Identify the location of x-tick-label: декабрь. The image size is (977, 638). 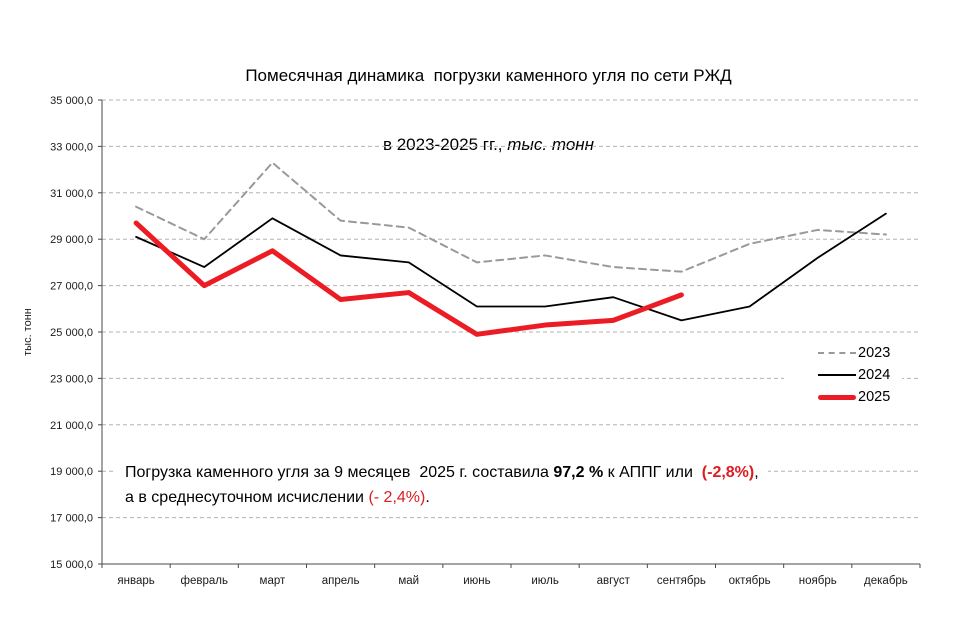
(886, 581).